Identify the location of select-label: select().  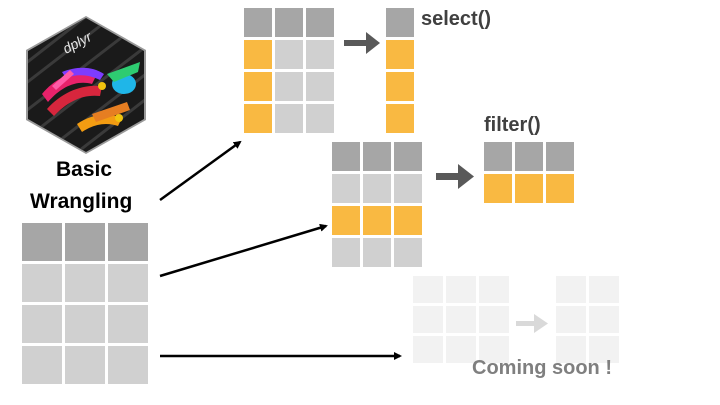
(456, 19).